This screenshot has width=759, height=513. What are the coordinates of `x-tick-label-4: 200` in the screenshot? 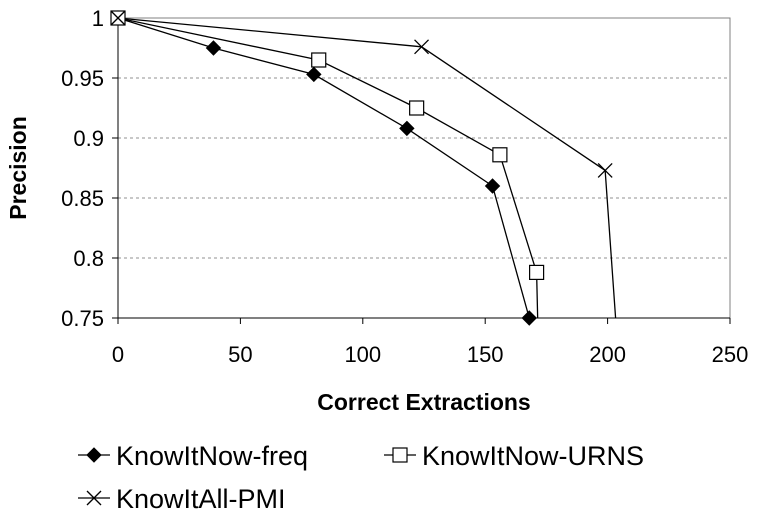 It's located at (607, 354).